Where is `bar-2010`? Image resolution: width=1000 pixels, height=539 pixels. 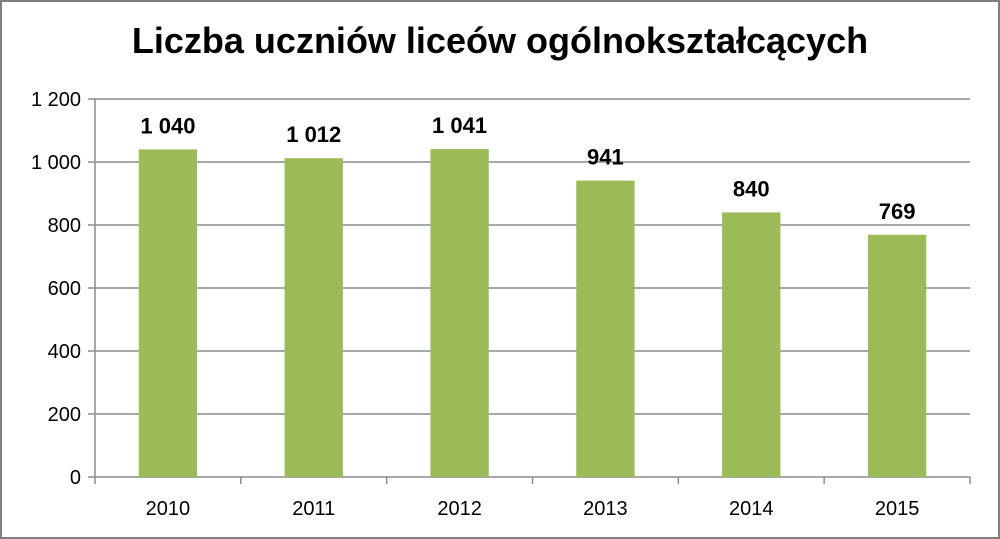
bar-2010 is located at coordinates (168, 313).